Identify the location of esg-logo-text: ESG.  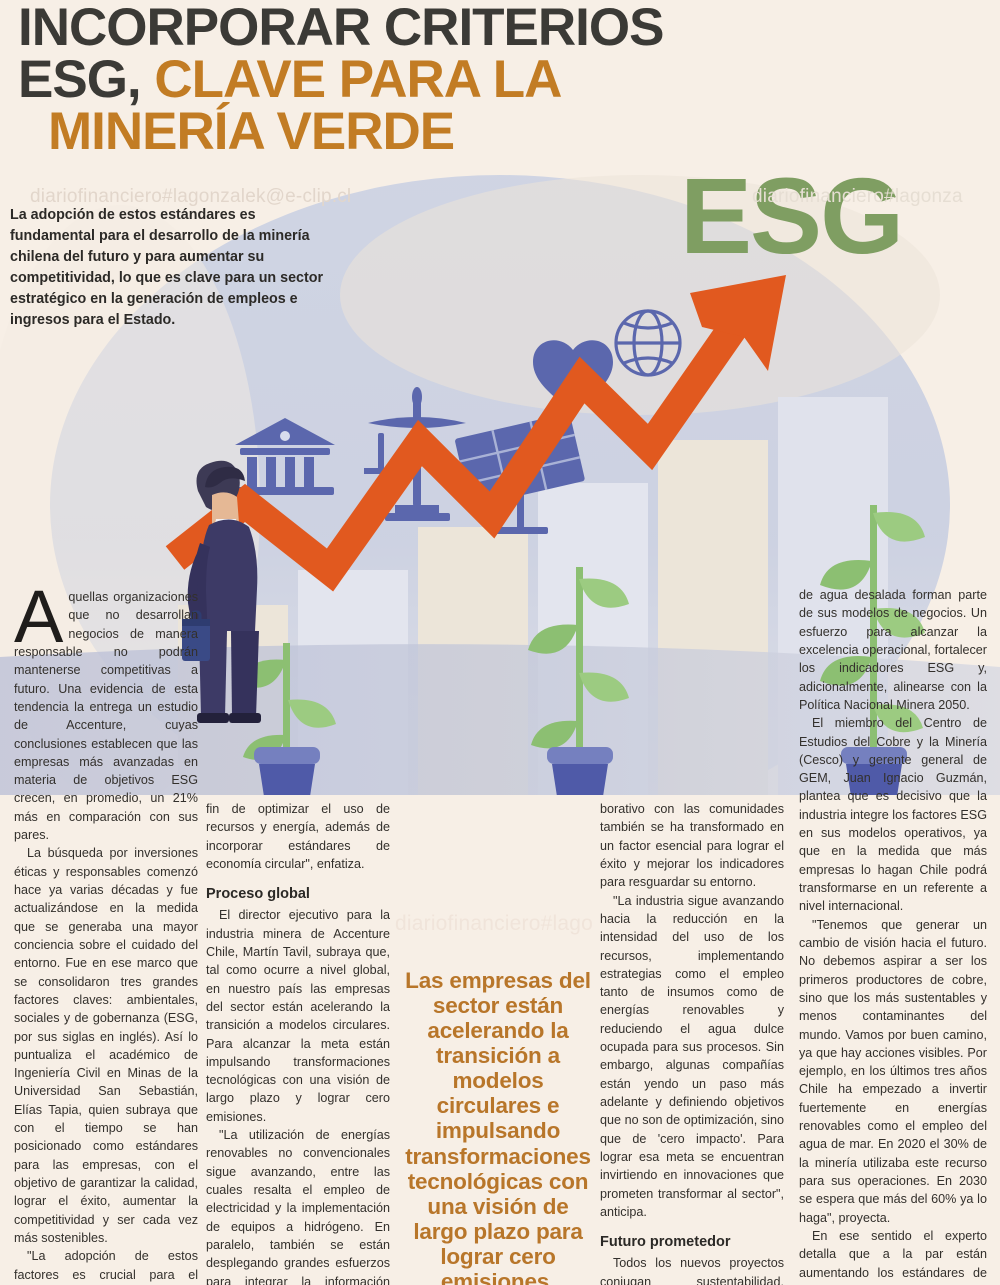
(791, 225).